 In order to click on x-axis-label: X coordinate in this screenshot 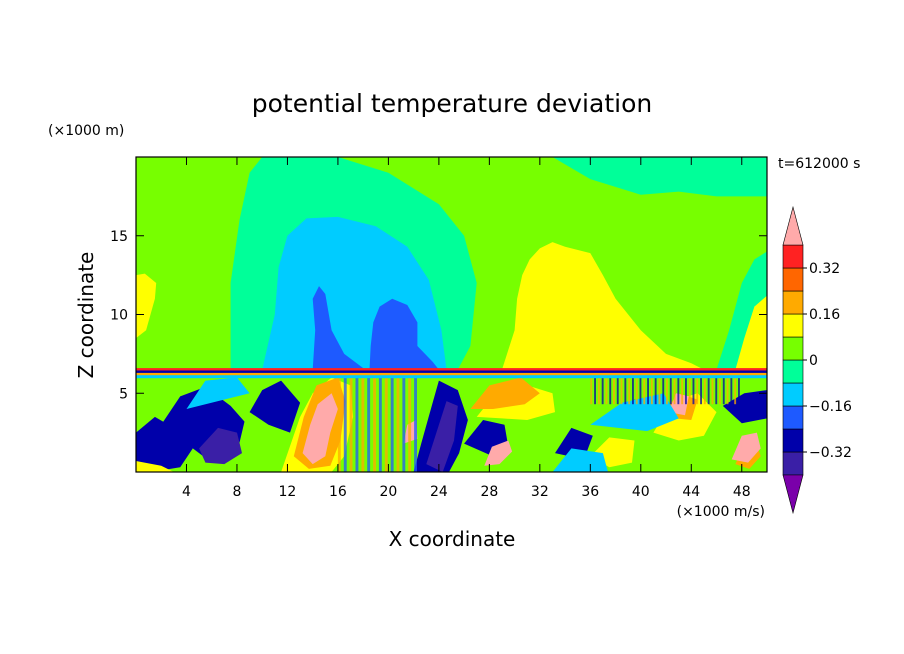, I will do `click(452, 539)`.